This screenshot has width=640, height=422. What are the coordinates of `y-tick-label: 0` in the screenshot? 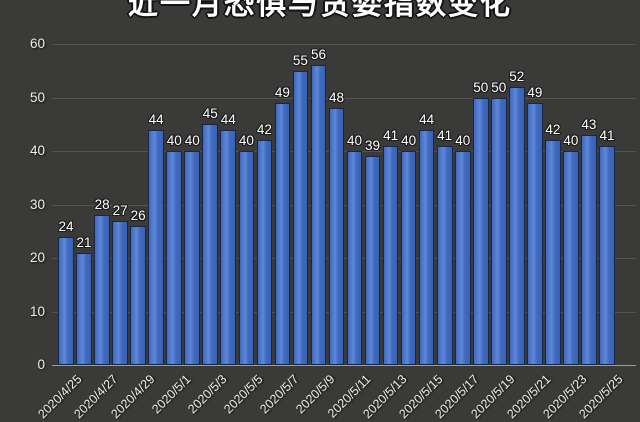 It's located at (41, 364).